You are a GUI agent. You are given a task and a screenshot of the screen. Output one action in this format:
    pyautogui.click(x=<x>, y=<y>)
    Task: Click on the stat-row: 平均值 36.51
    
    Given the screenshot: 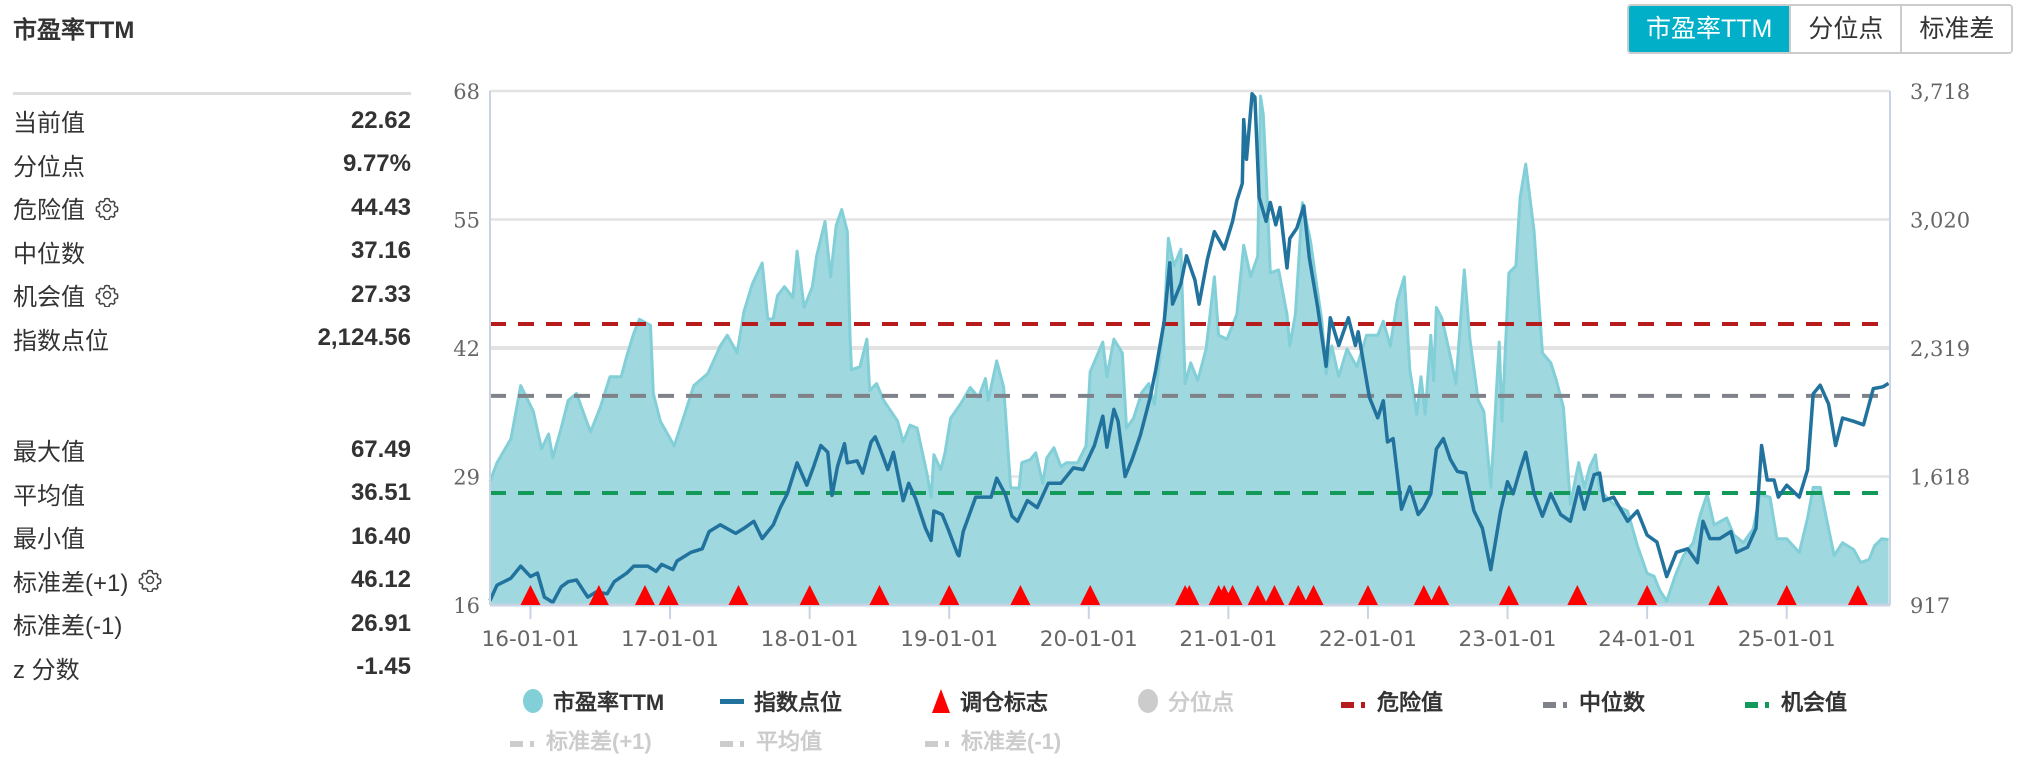 What is the action you would take?
    pyautogui.click(x=212, y=494)
    